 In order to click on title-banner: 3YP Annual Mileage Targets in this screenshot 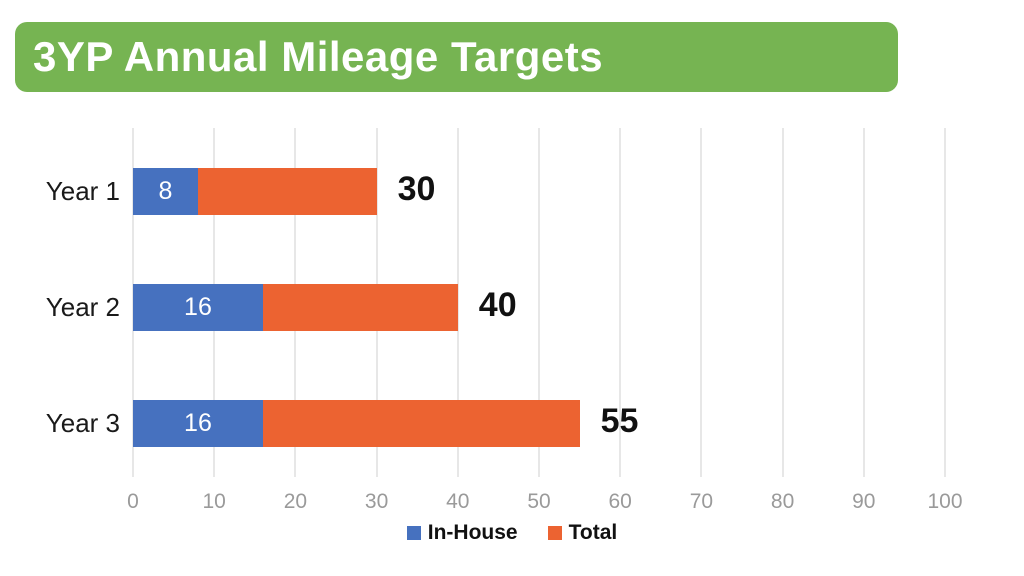, I will do `click(456, 57)`.